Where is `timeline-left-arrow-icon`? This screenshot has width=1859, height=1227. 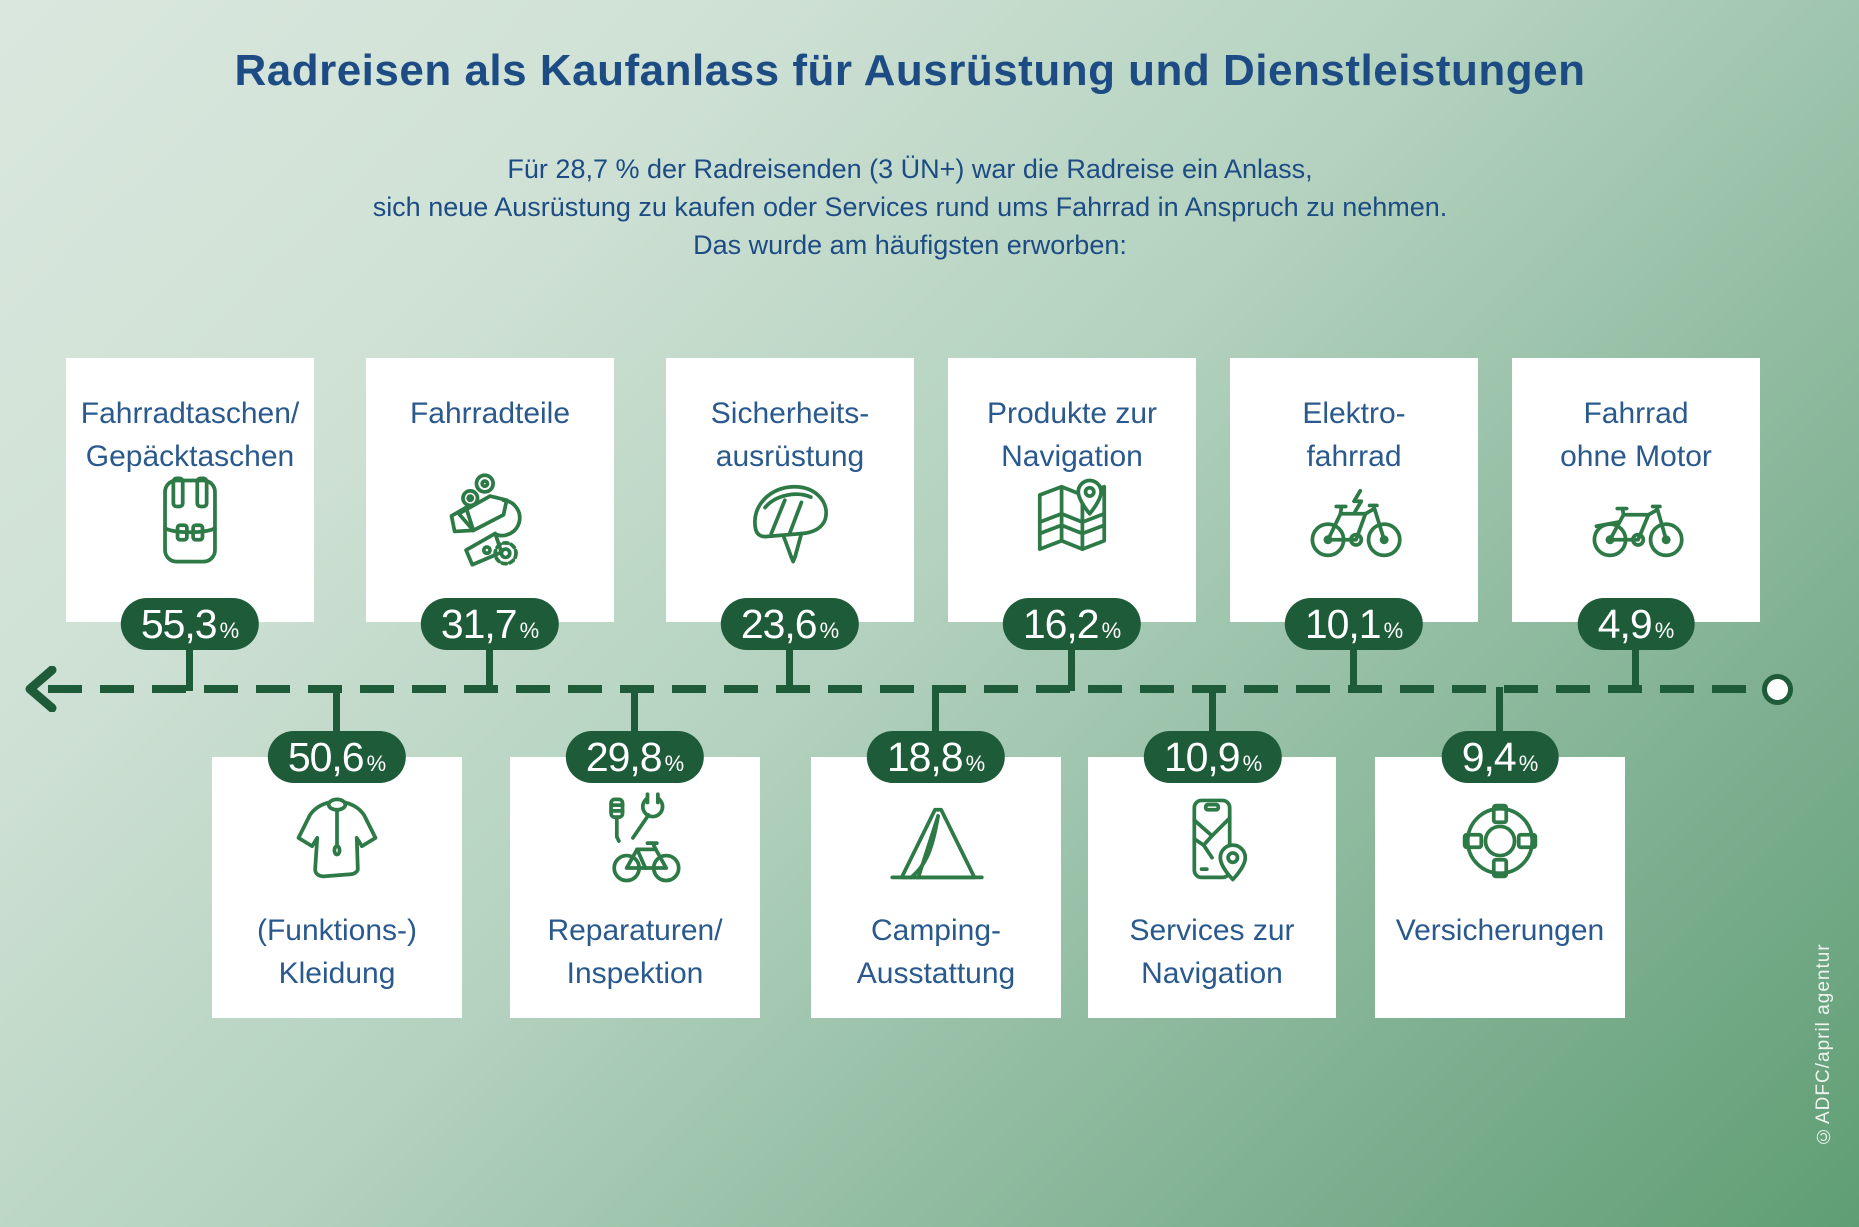 timeline-left-arrow-icon is located at coordinates (41, 689).